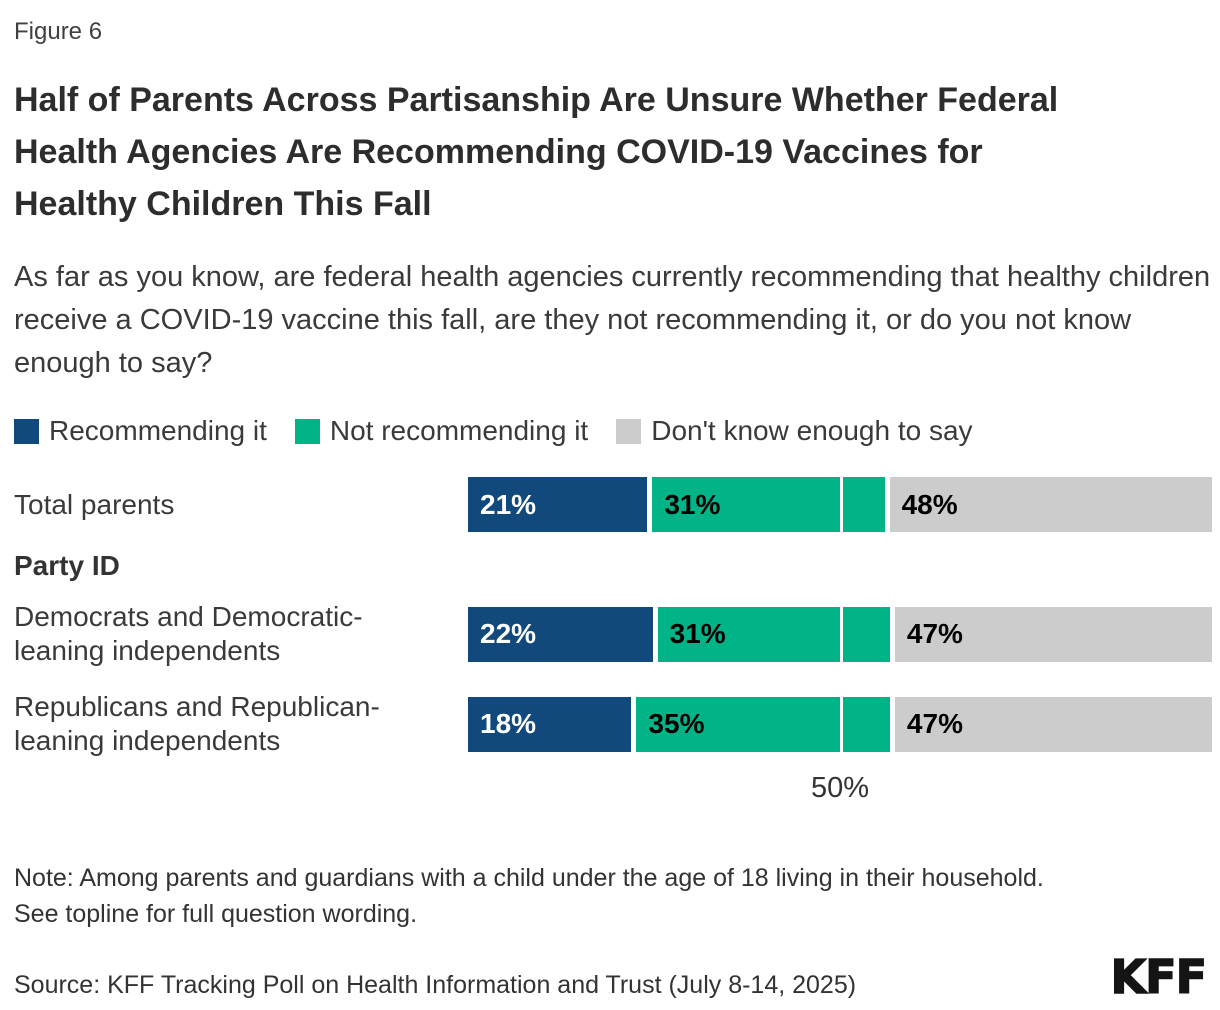  I want to click on row-label: Total parents, so click(94, 504).